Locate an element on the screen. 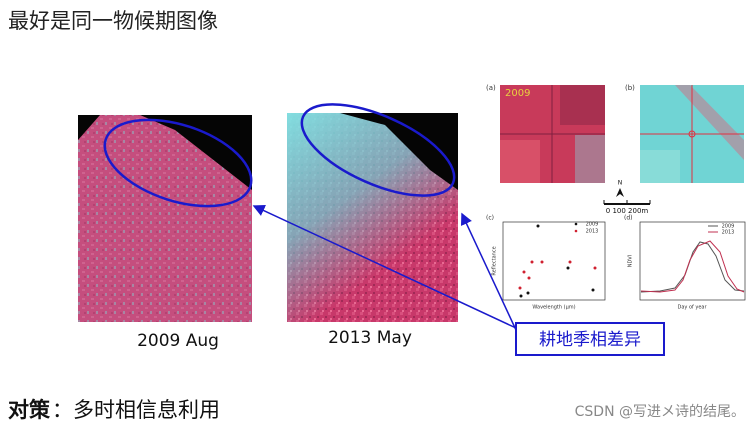 This screenshot has height=432, width=753. image-caption: 2013 May is located at coordinates (370, 338).